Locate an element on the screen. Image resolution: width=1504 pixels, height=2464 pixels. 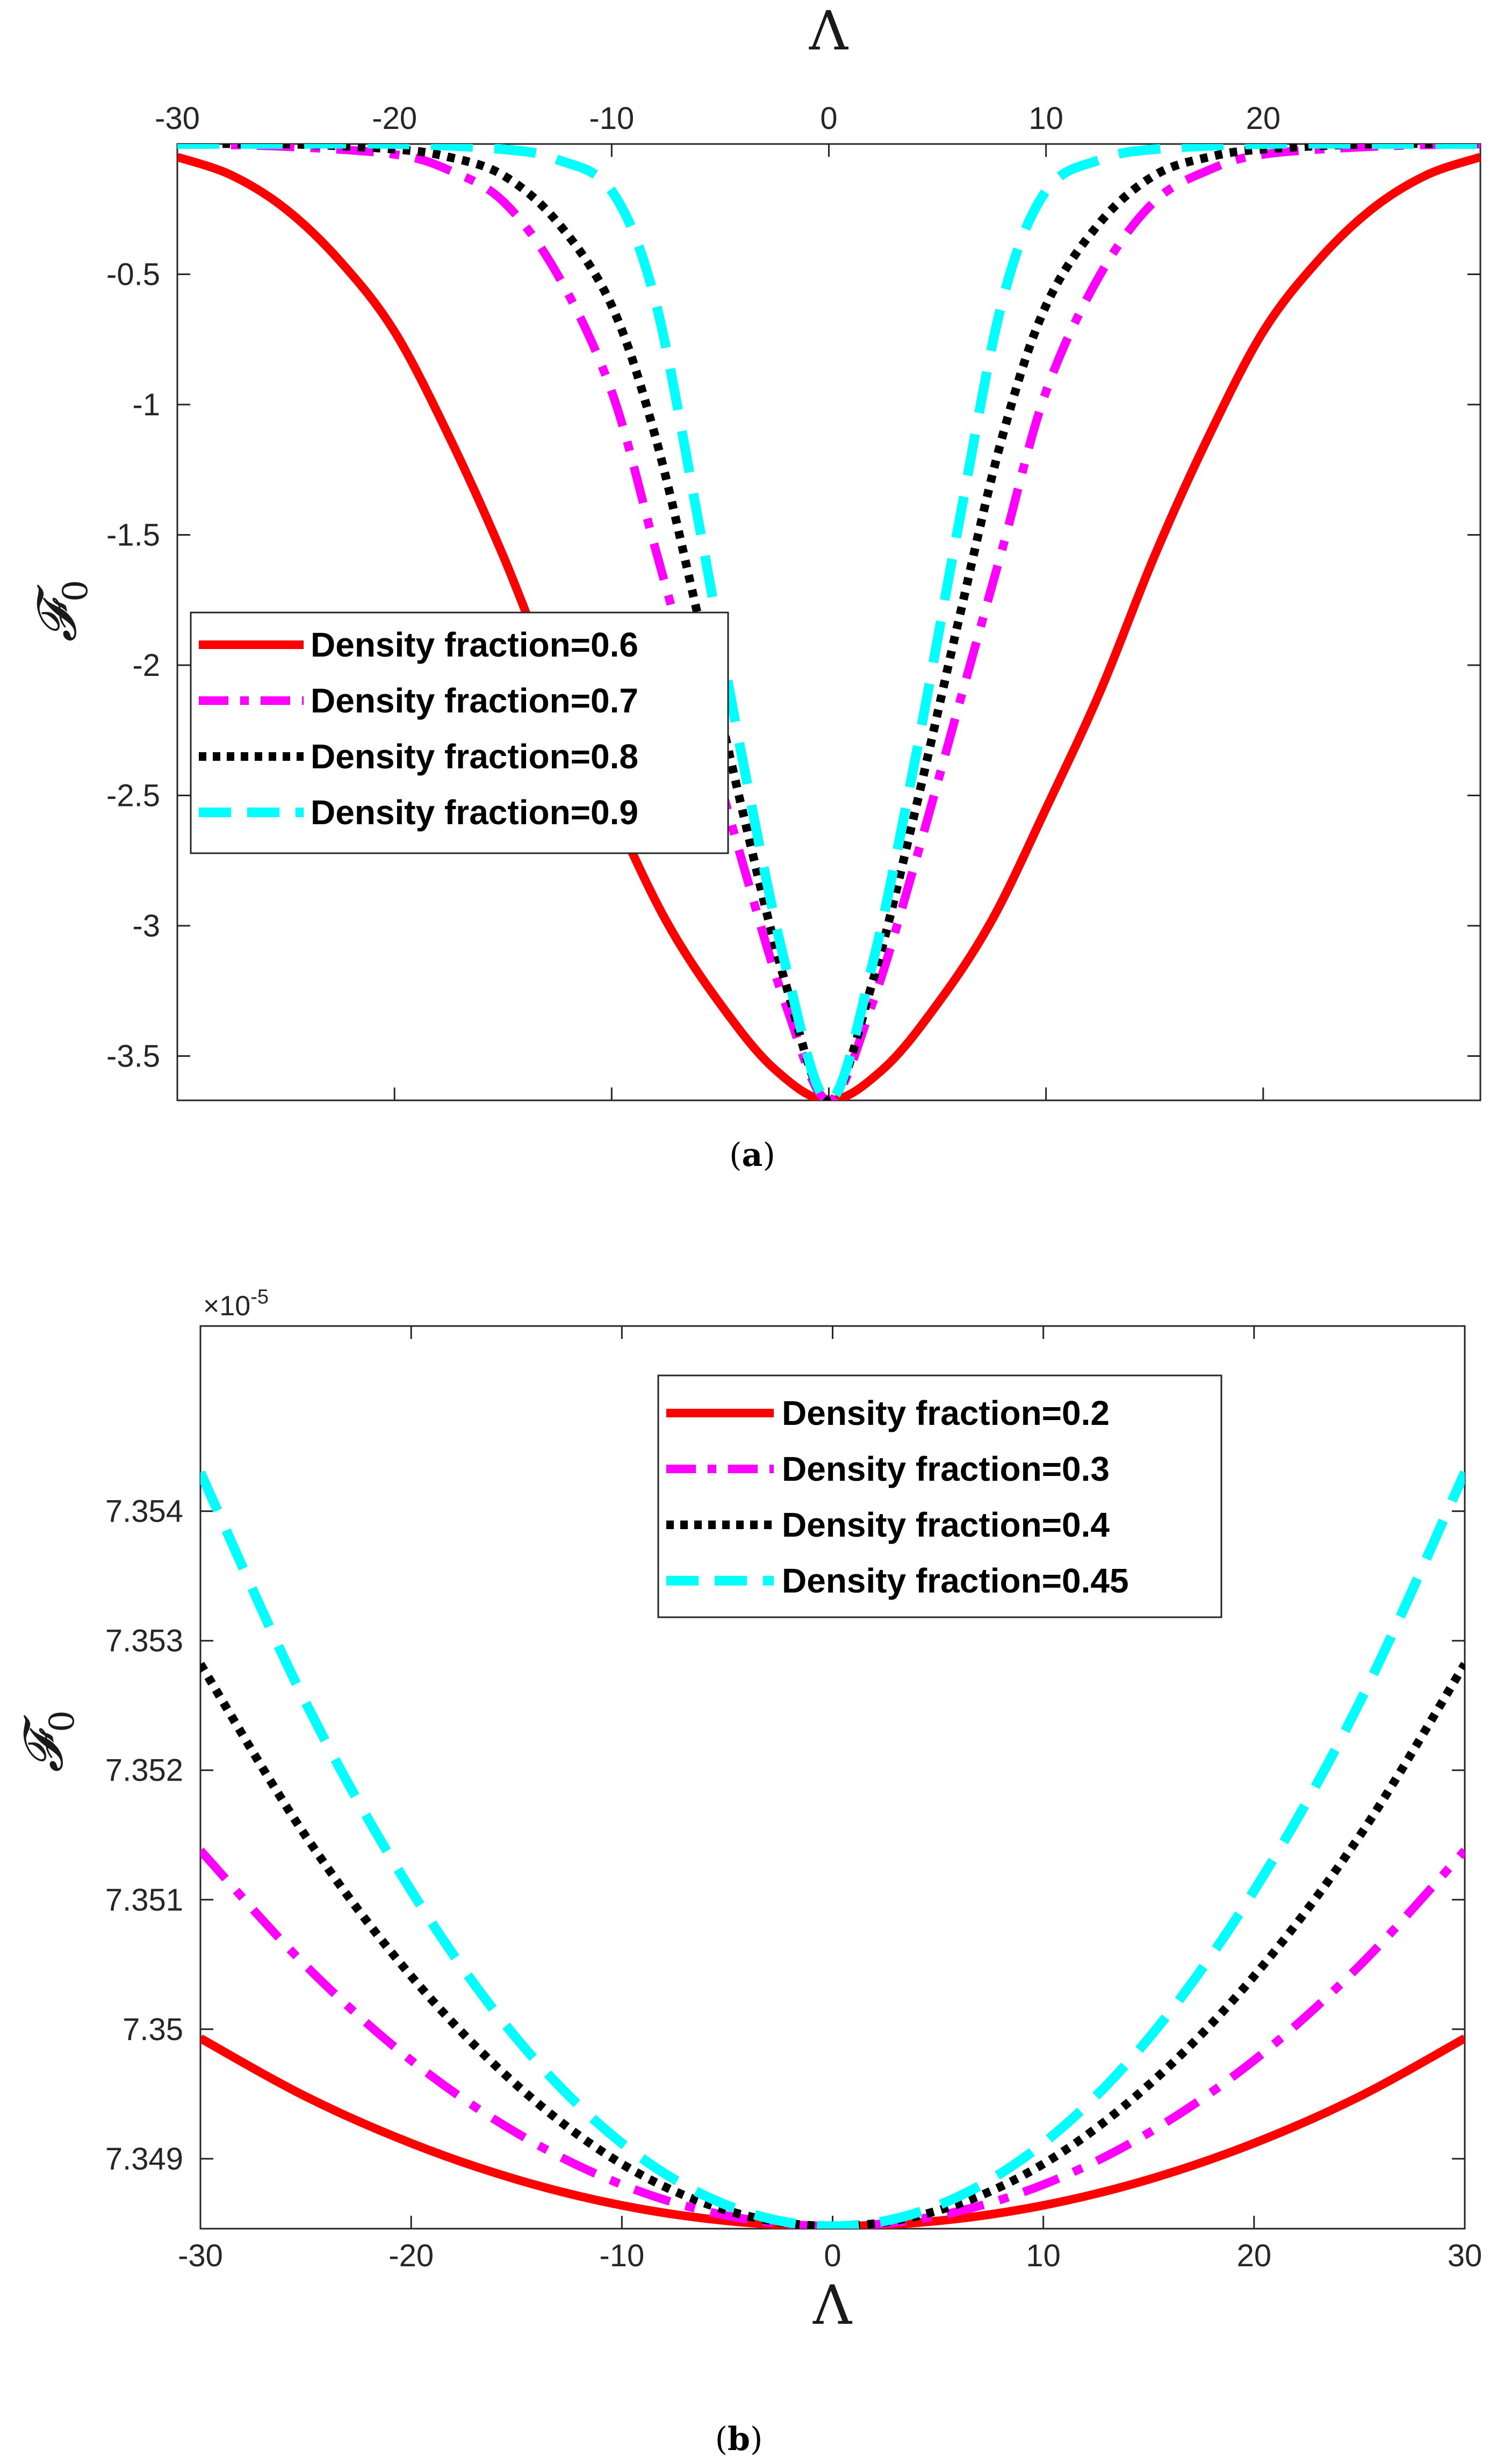
panel-b-exponent: ×10⁻⁵ is located at coordinates (236, 1304).